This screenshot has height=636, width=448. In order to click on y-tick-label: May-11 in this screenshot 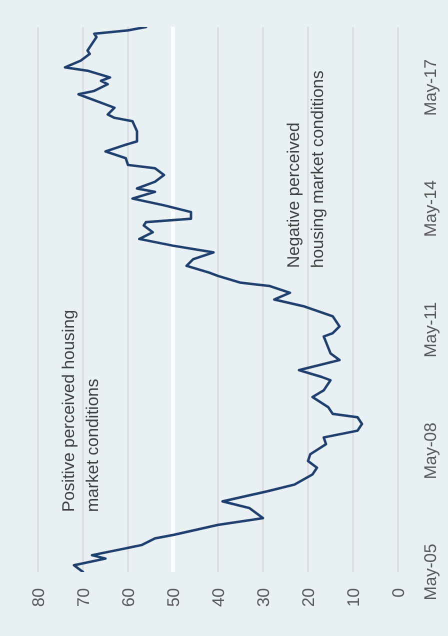, I will do `click(430, 330)`.